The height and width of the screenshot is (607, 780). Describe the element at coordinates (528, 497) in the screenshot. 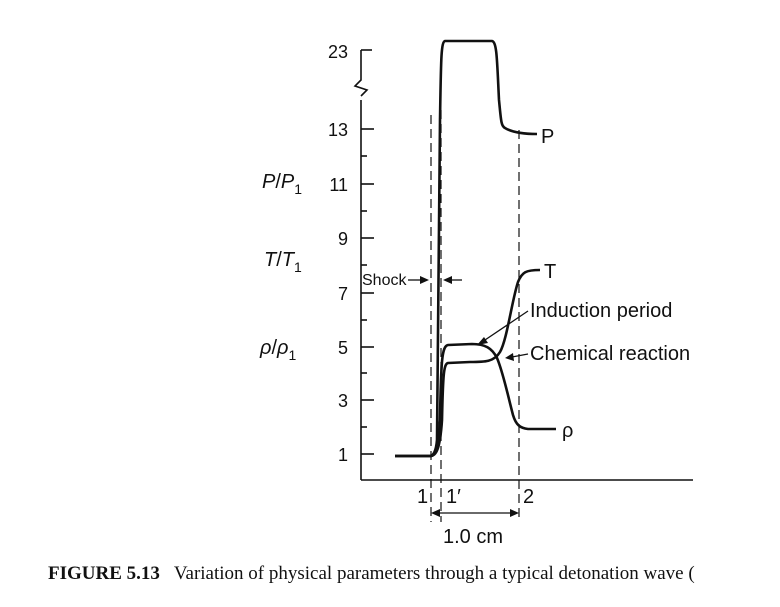

I see `x-tick-2: 2` at that location.